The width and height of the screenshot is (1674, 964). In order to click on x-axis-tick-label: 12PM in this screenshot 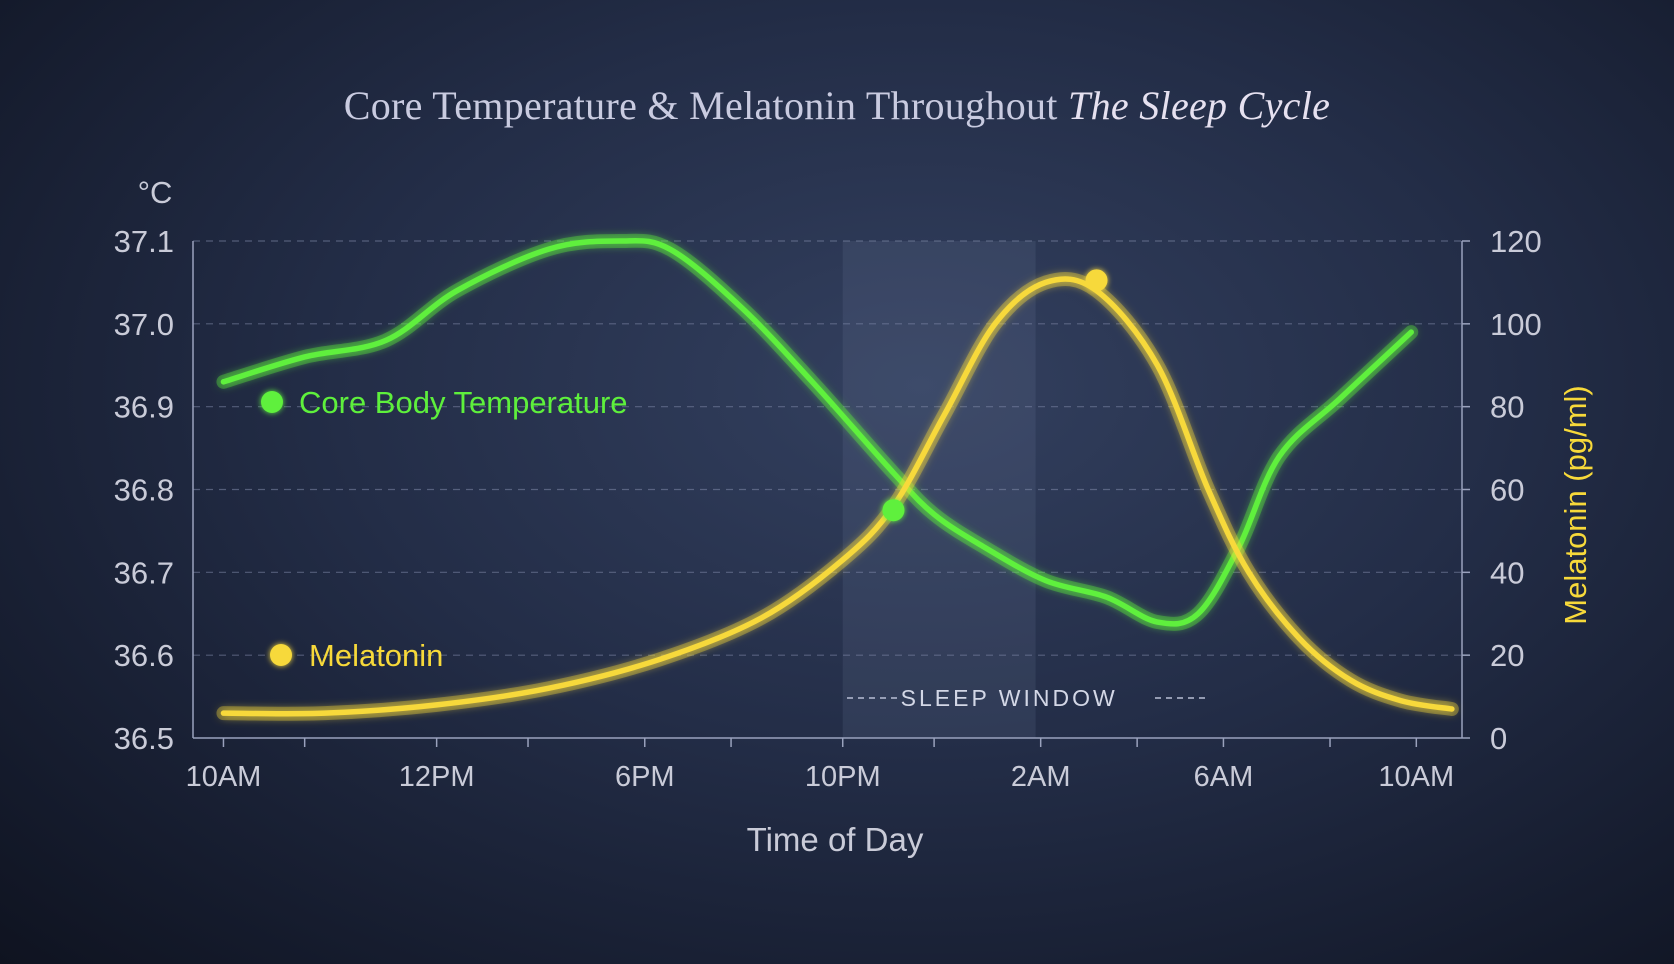, I will do `click(437, 777)`.